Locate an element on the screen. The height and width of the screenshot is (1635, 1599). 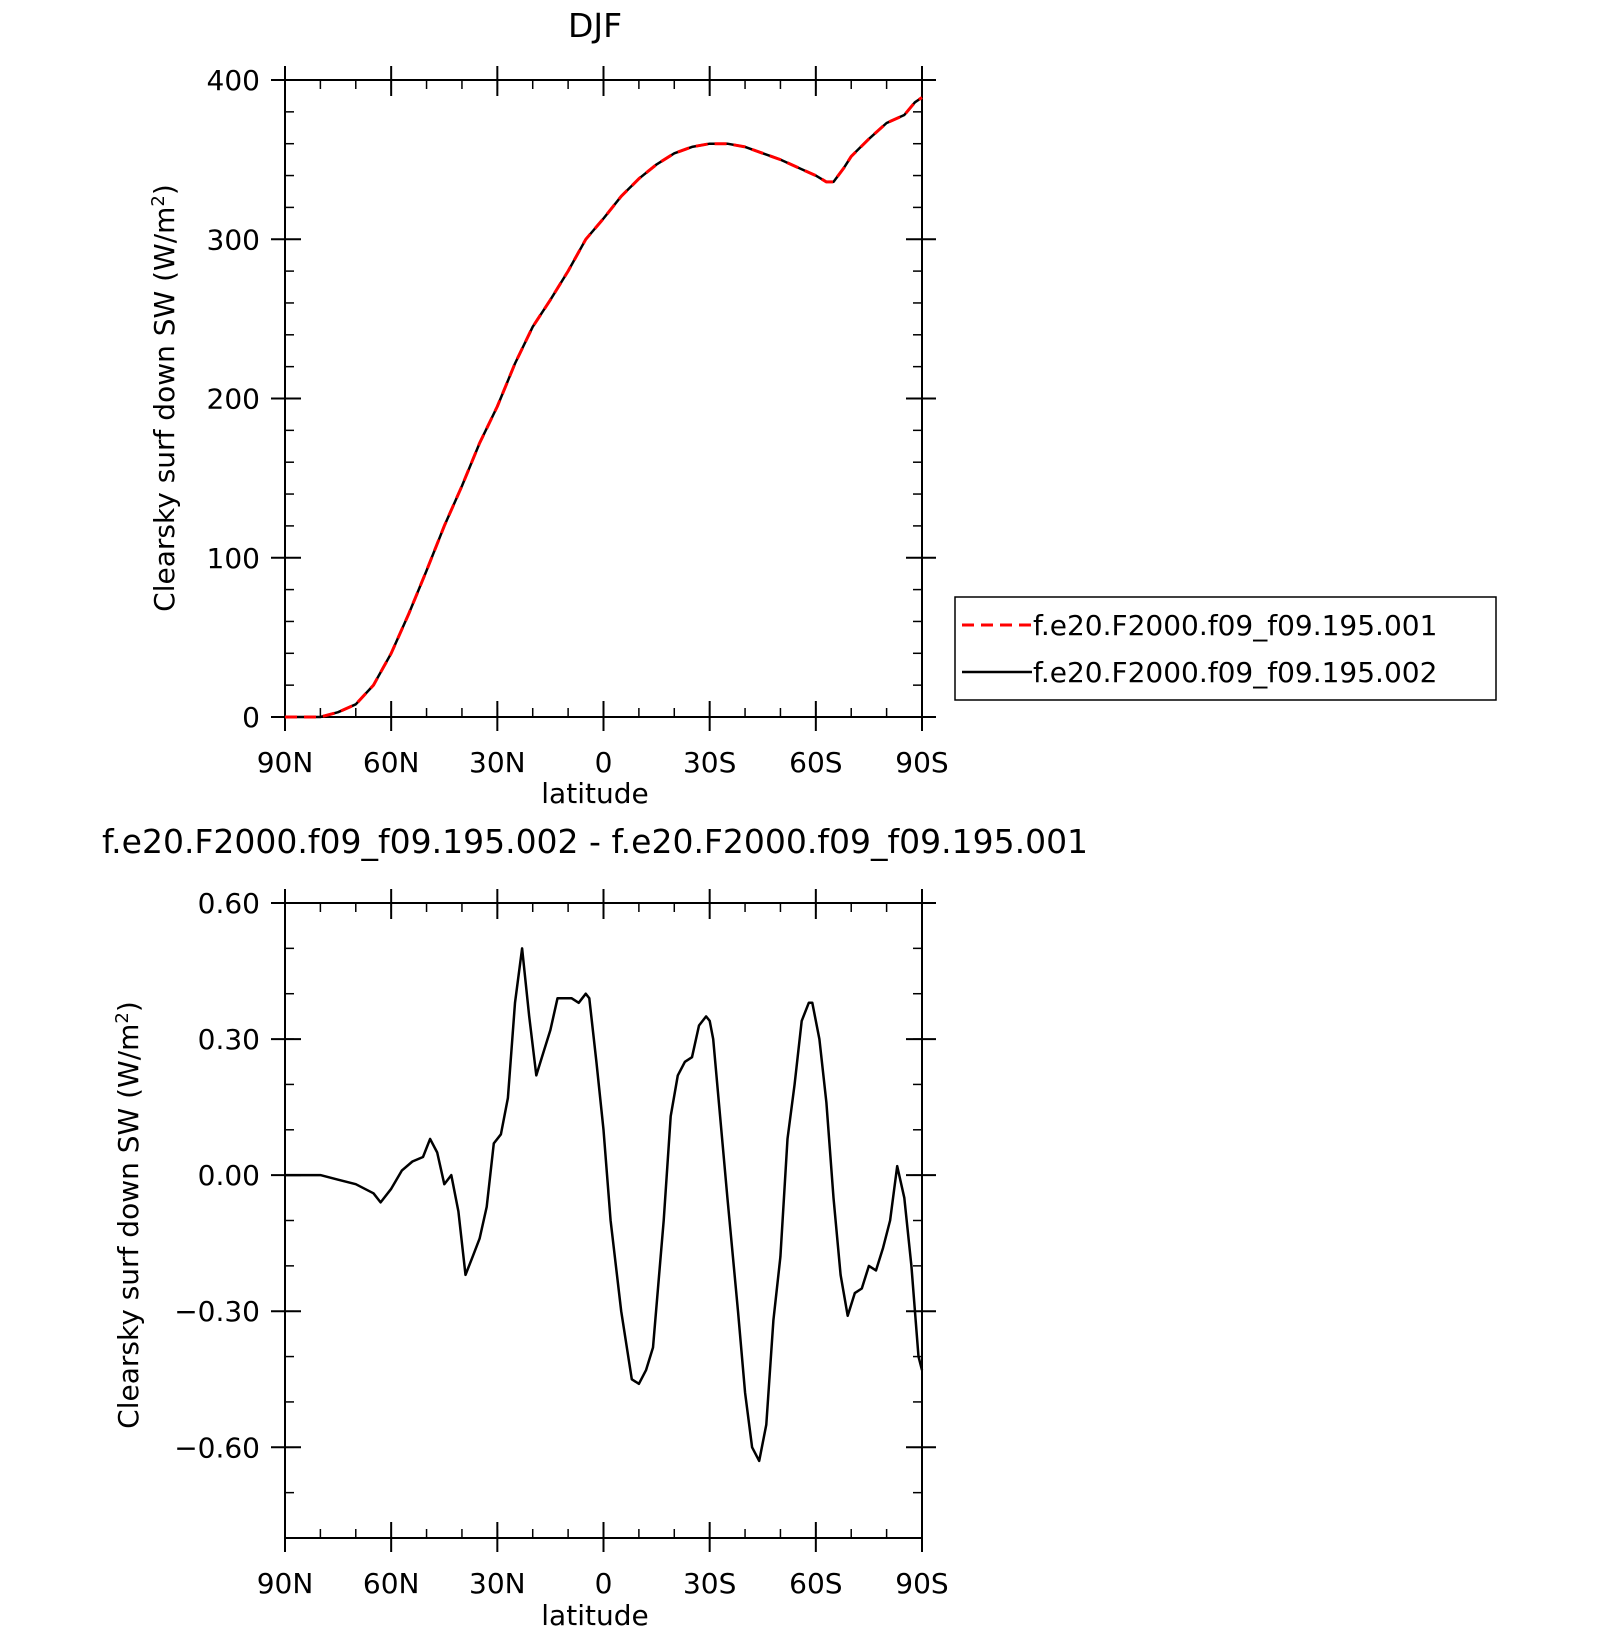
top-y-axis-title-superscript: 2 is located at coordinates (158, 200).